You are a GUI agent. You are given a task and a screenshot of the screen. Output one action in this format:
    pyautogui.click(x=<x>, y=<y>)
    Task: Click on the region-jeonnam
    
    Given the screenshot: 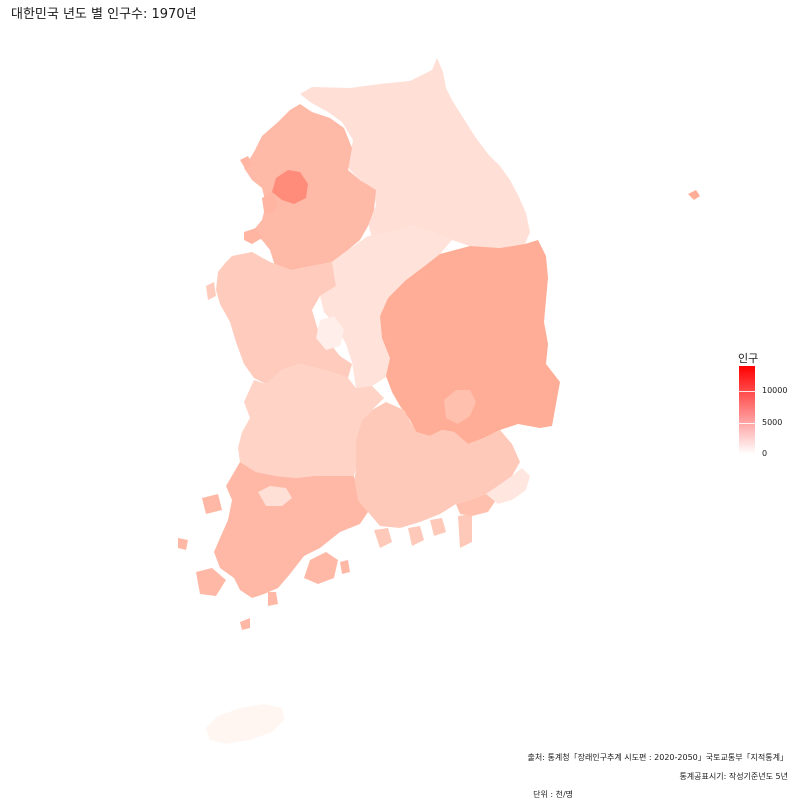 What is the action you would take?
    pyautogui.click(x=273, y=546)
    